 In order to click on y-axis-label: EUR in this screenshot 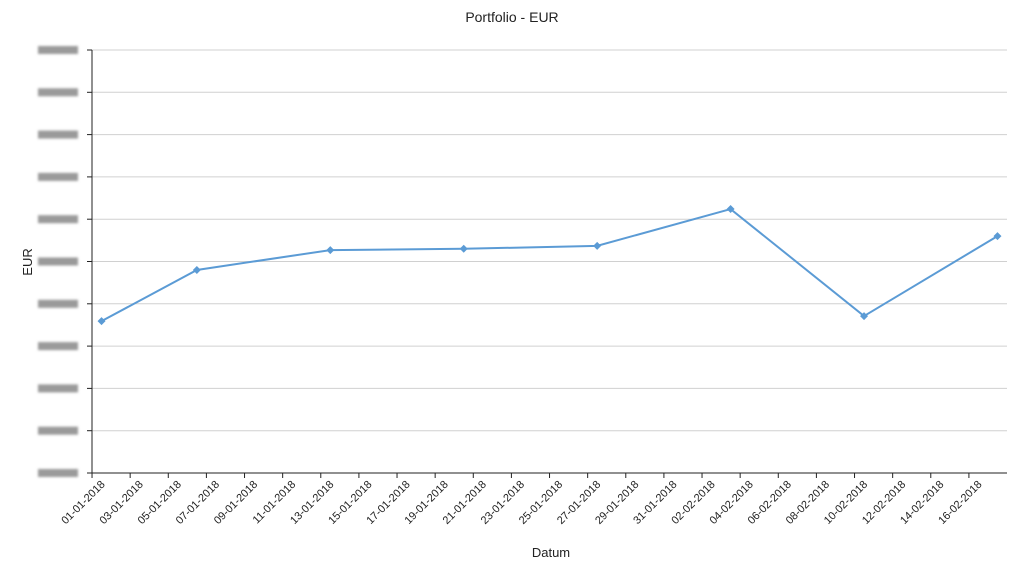, I will do `click(27, 261)`.